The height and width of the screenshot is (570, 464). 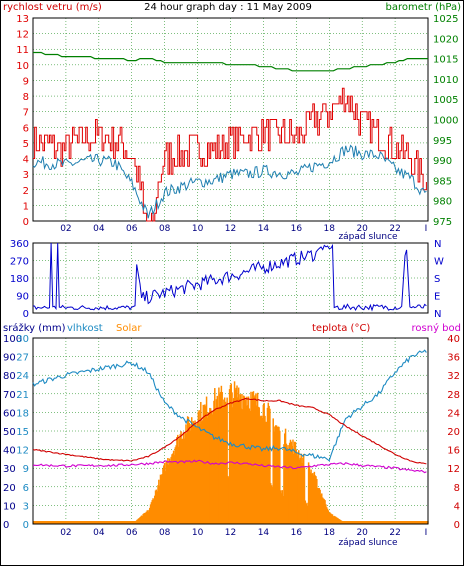 I want to click on humidity-tick-label: 15, so click(x=22, y=432).